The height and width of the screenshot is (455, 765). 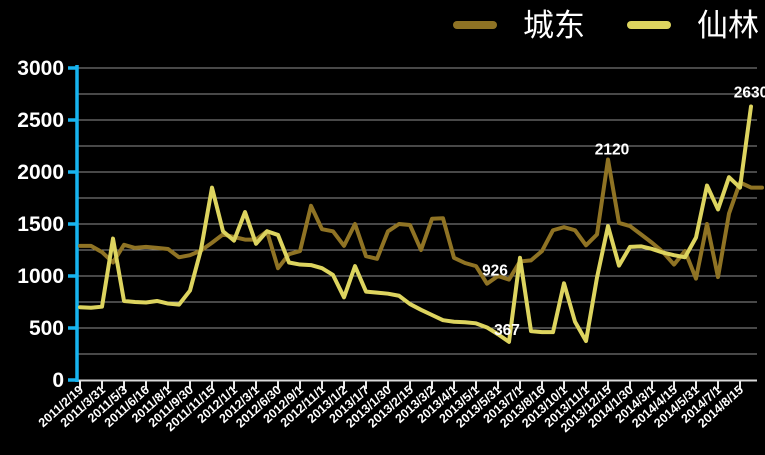 What do you see at coordinates (40, 224) in the screenshot?
I see `y-axis-label: 1500` at bounding box center [40, 224].